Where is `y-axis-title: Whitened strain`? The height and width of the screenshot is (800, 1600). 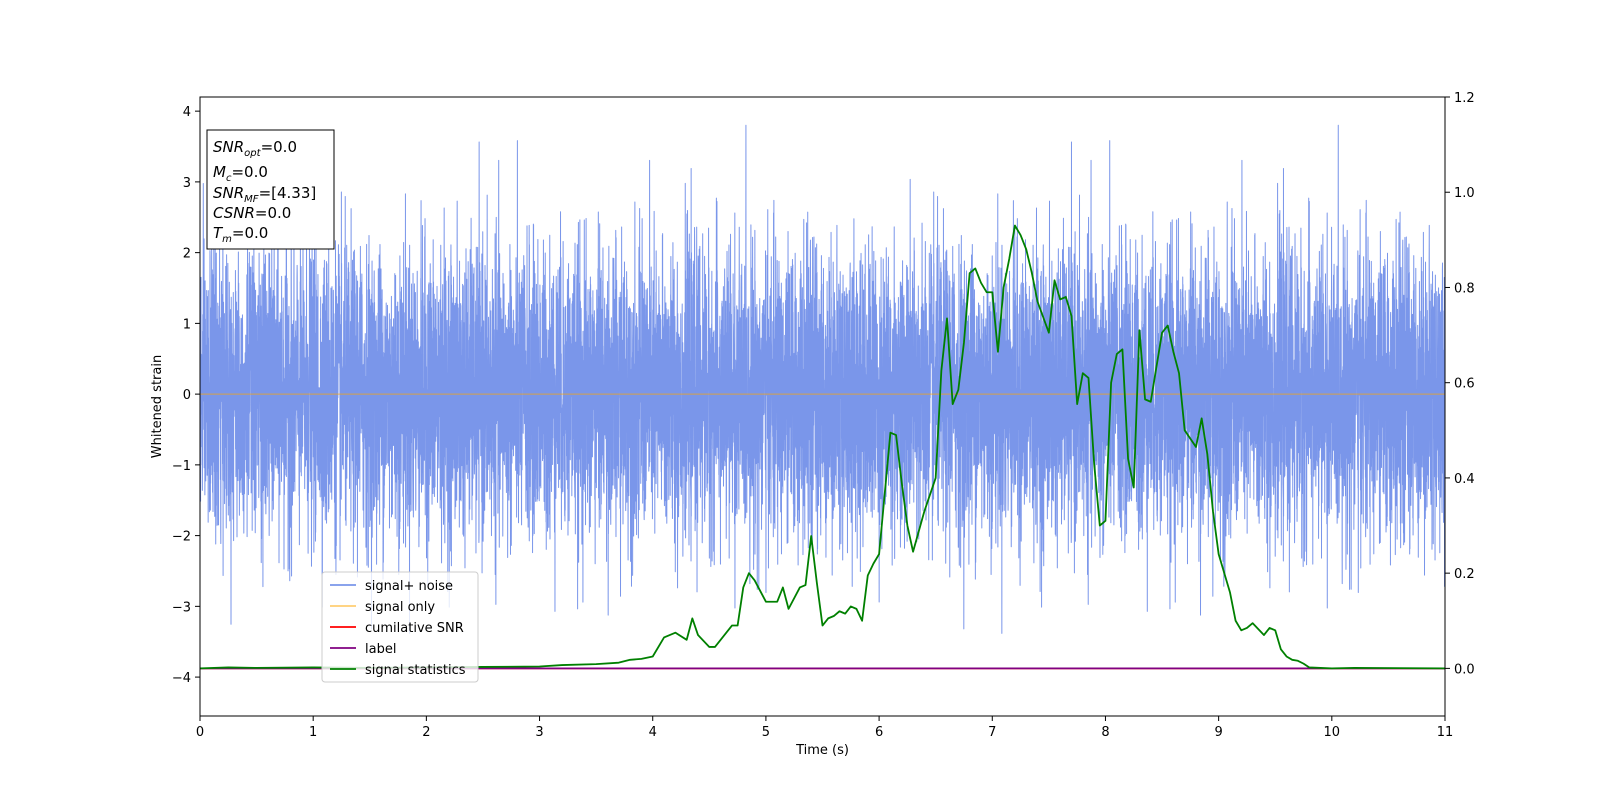 y-axis-title: Whitened strain is located at coordinates (157, 406).